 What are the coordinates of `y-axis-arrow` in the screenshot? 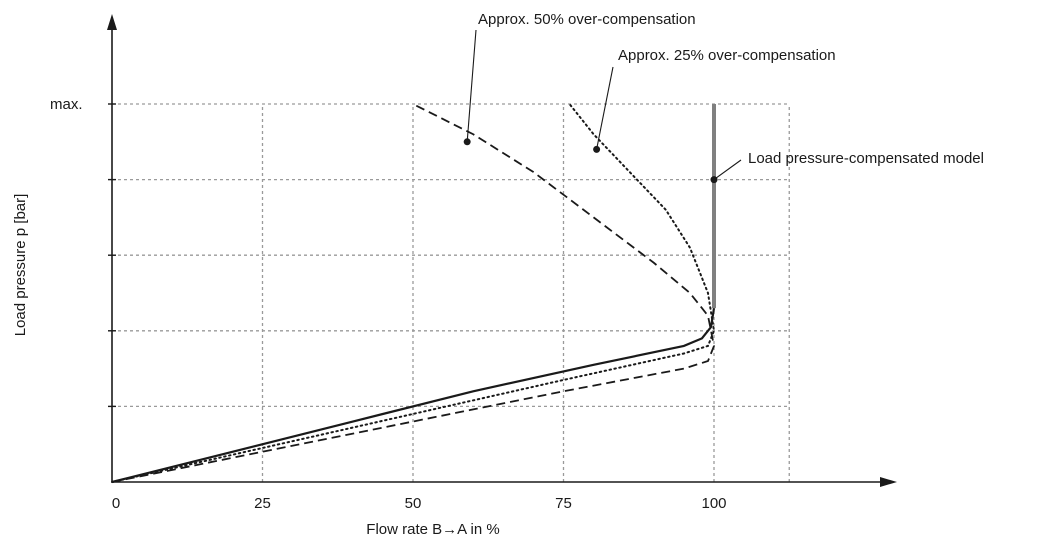 It's located at (112, 22).